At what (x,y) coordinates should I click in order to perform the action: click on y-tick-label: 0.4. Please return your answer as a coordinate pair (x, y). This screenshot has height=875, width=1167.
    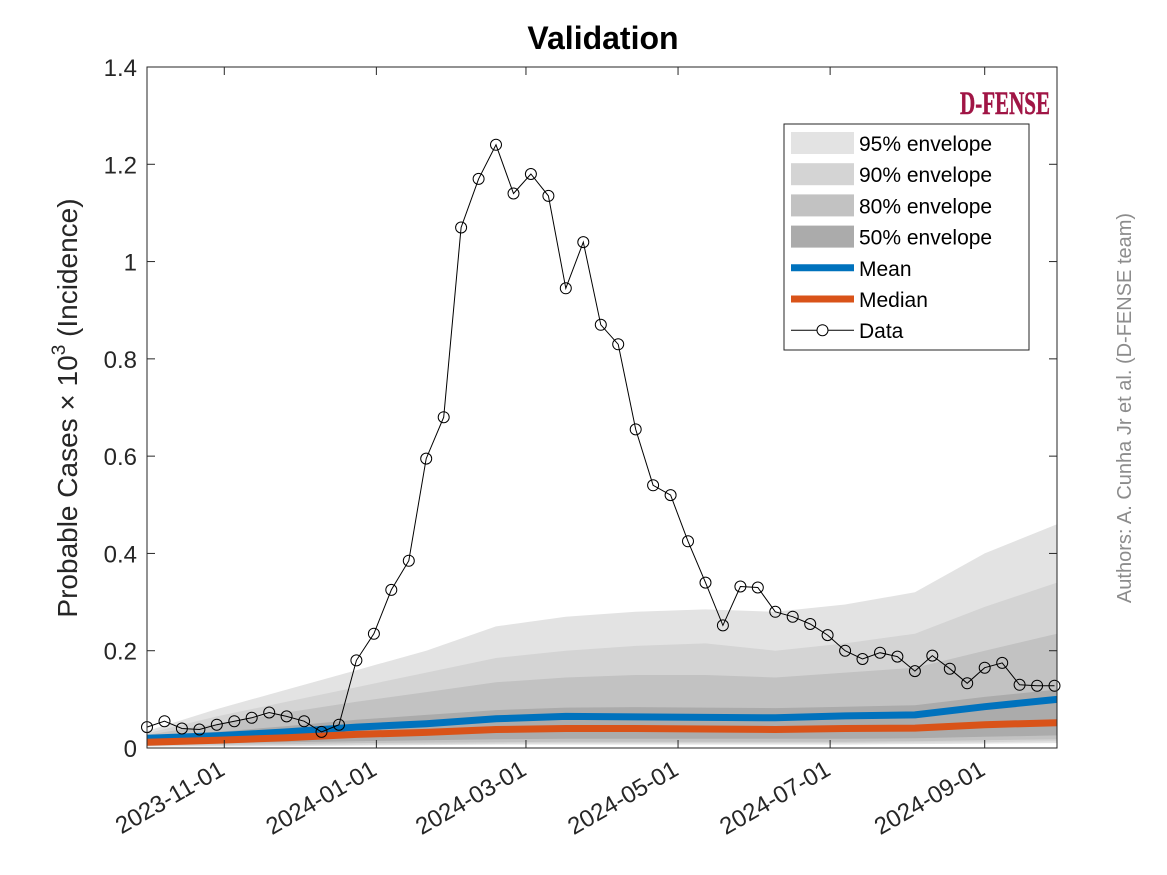
    Looking at the image, I should click on (120, 554).